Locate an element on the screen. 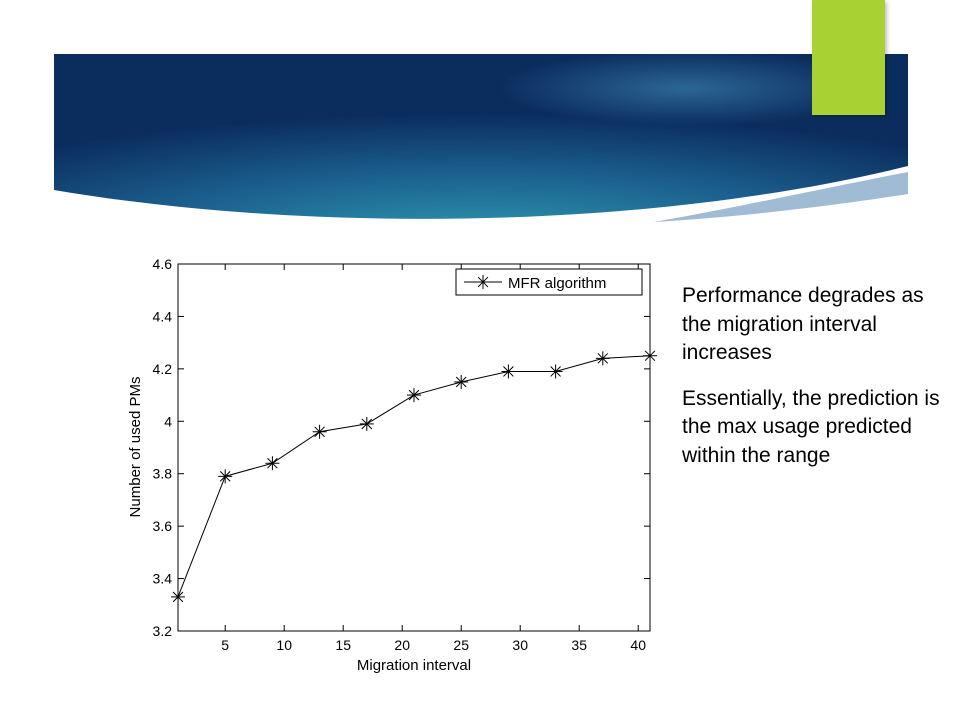  x-tick-label: 40 is located at coordinates (638, 645).